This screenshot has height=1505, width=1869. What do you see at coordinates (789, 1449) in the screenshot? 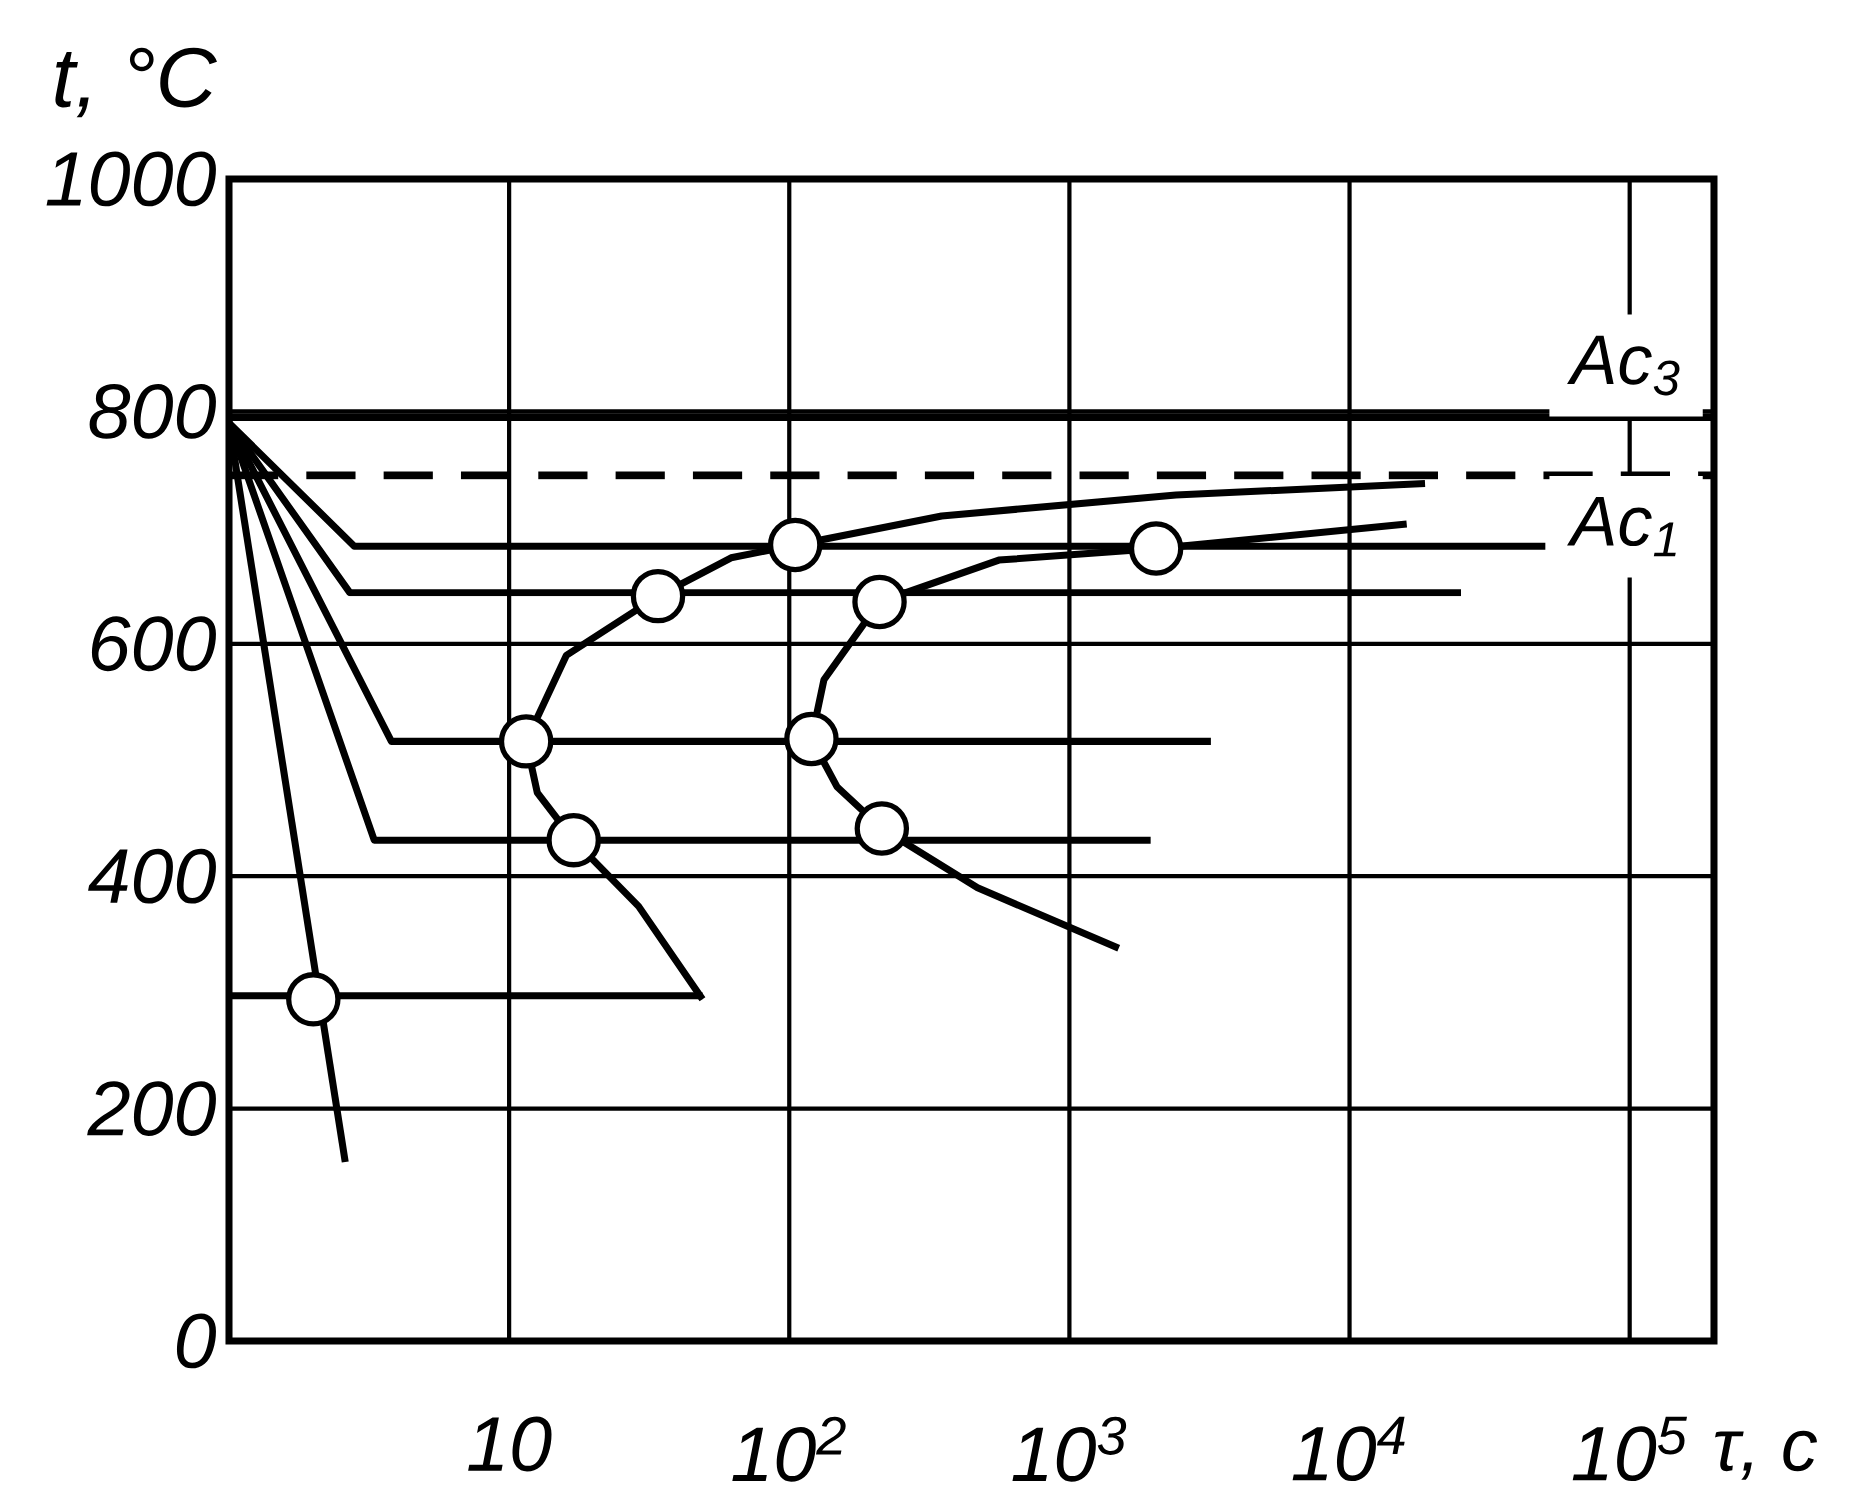
I see `x-tick-label: 10$^{2}$` at bounding box center [789, 1449].